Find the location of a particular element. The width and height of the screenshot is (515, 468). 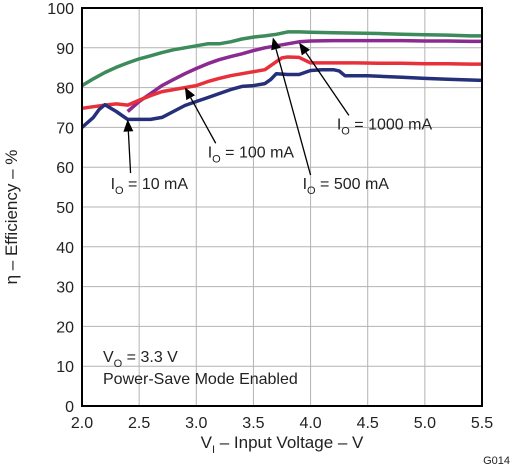

series-line-1000ma is located at coordinates (281, 59).